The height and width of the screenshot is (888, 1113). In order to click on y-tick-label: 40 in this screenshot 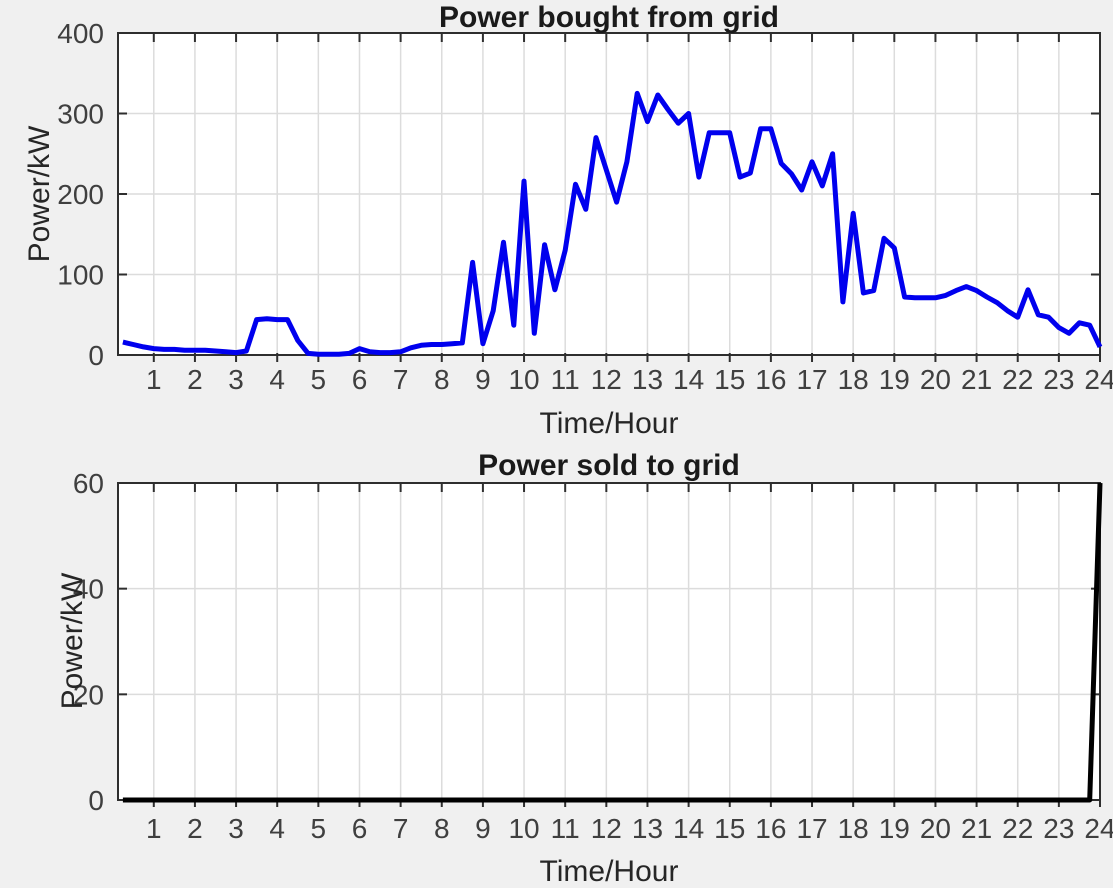, I will do `click(88, 589)`.